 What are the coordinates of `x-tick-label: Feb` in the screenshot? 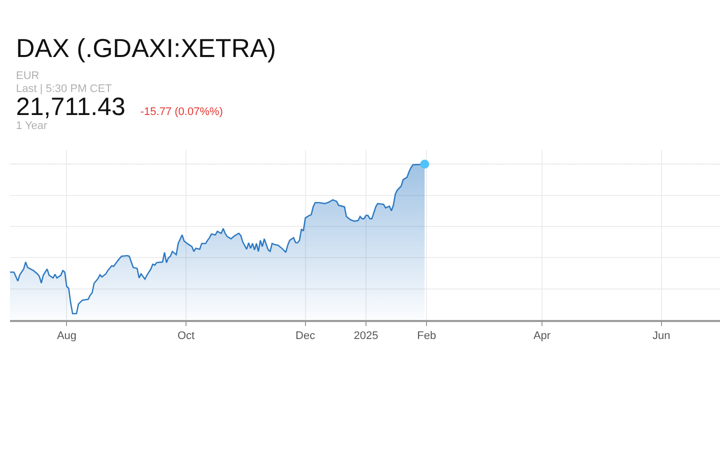 It's located at (426, 336).